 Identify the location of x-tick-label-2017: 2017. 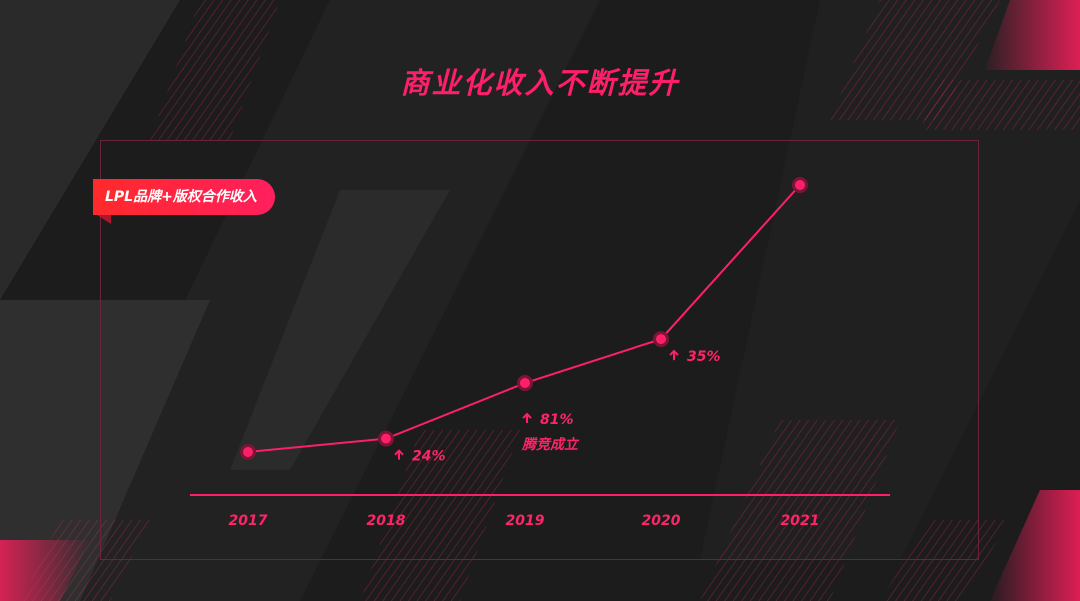
(248, 521).